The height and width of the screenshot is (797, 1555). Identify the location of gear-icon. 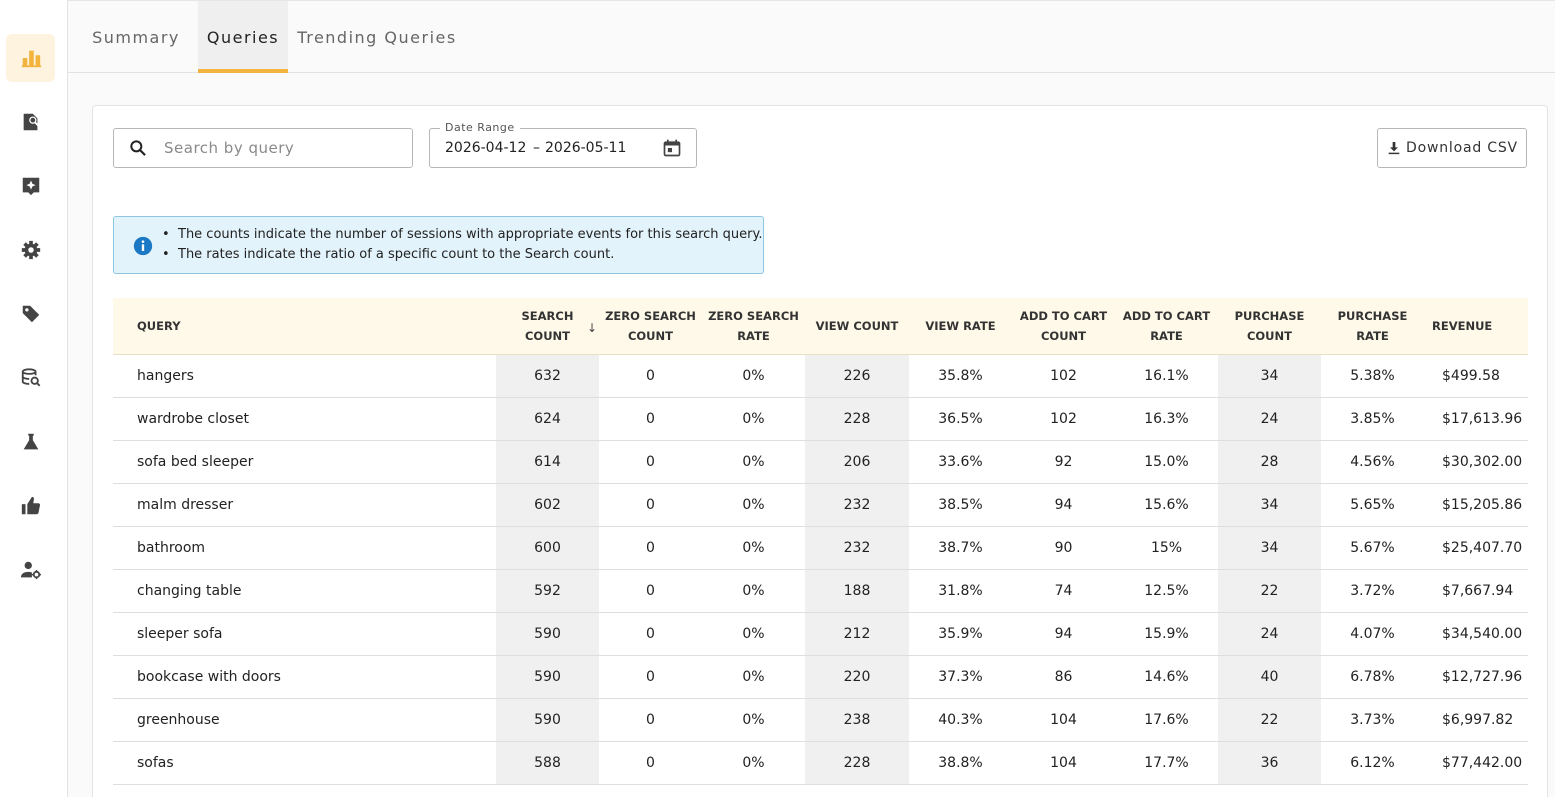
(30, 250).